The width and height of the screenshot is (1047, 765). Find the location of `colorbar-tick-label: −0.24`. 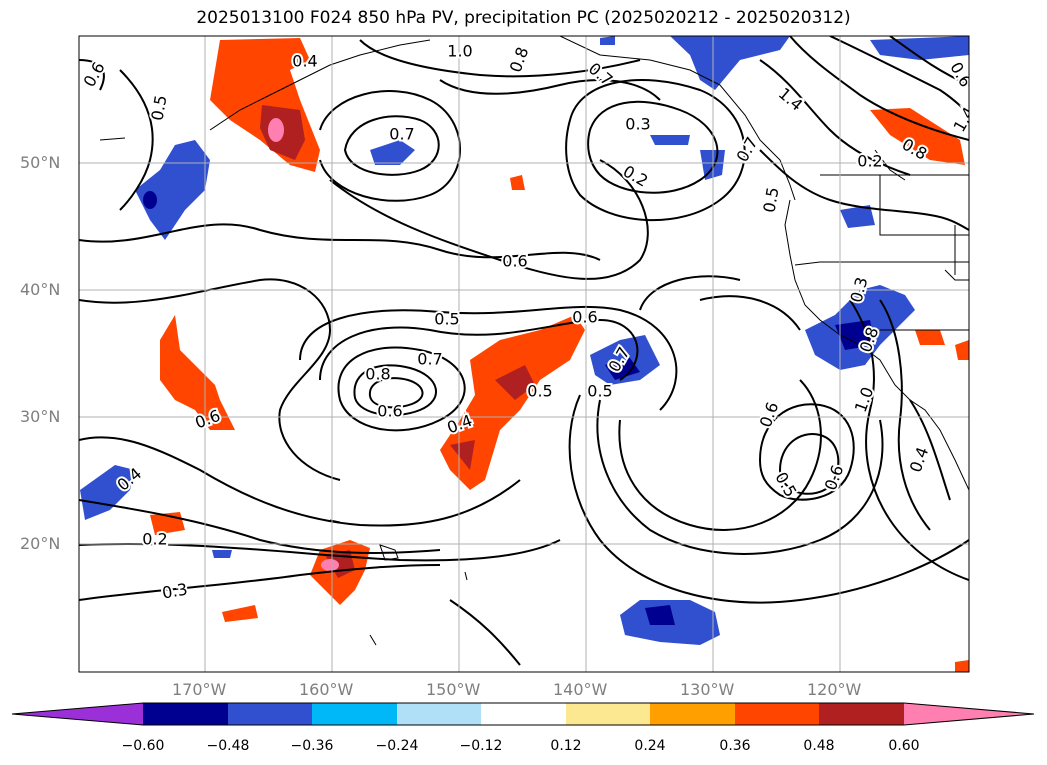

colorbar-tick-label: −0.24 is located at coordinates (397, 746).